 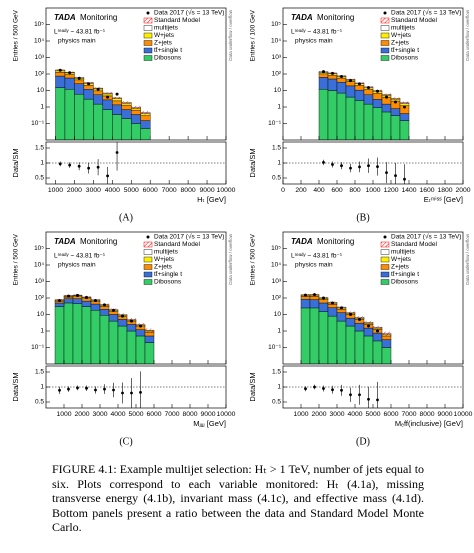 What do you see at coordinates (98, 241) in the screenshot?
I see `status: Monitoring` at bounding box center [98, 241].